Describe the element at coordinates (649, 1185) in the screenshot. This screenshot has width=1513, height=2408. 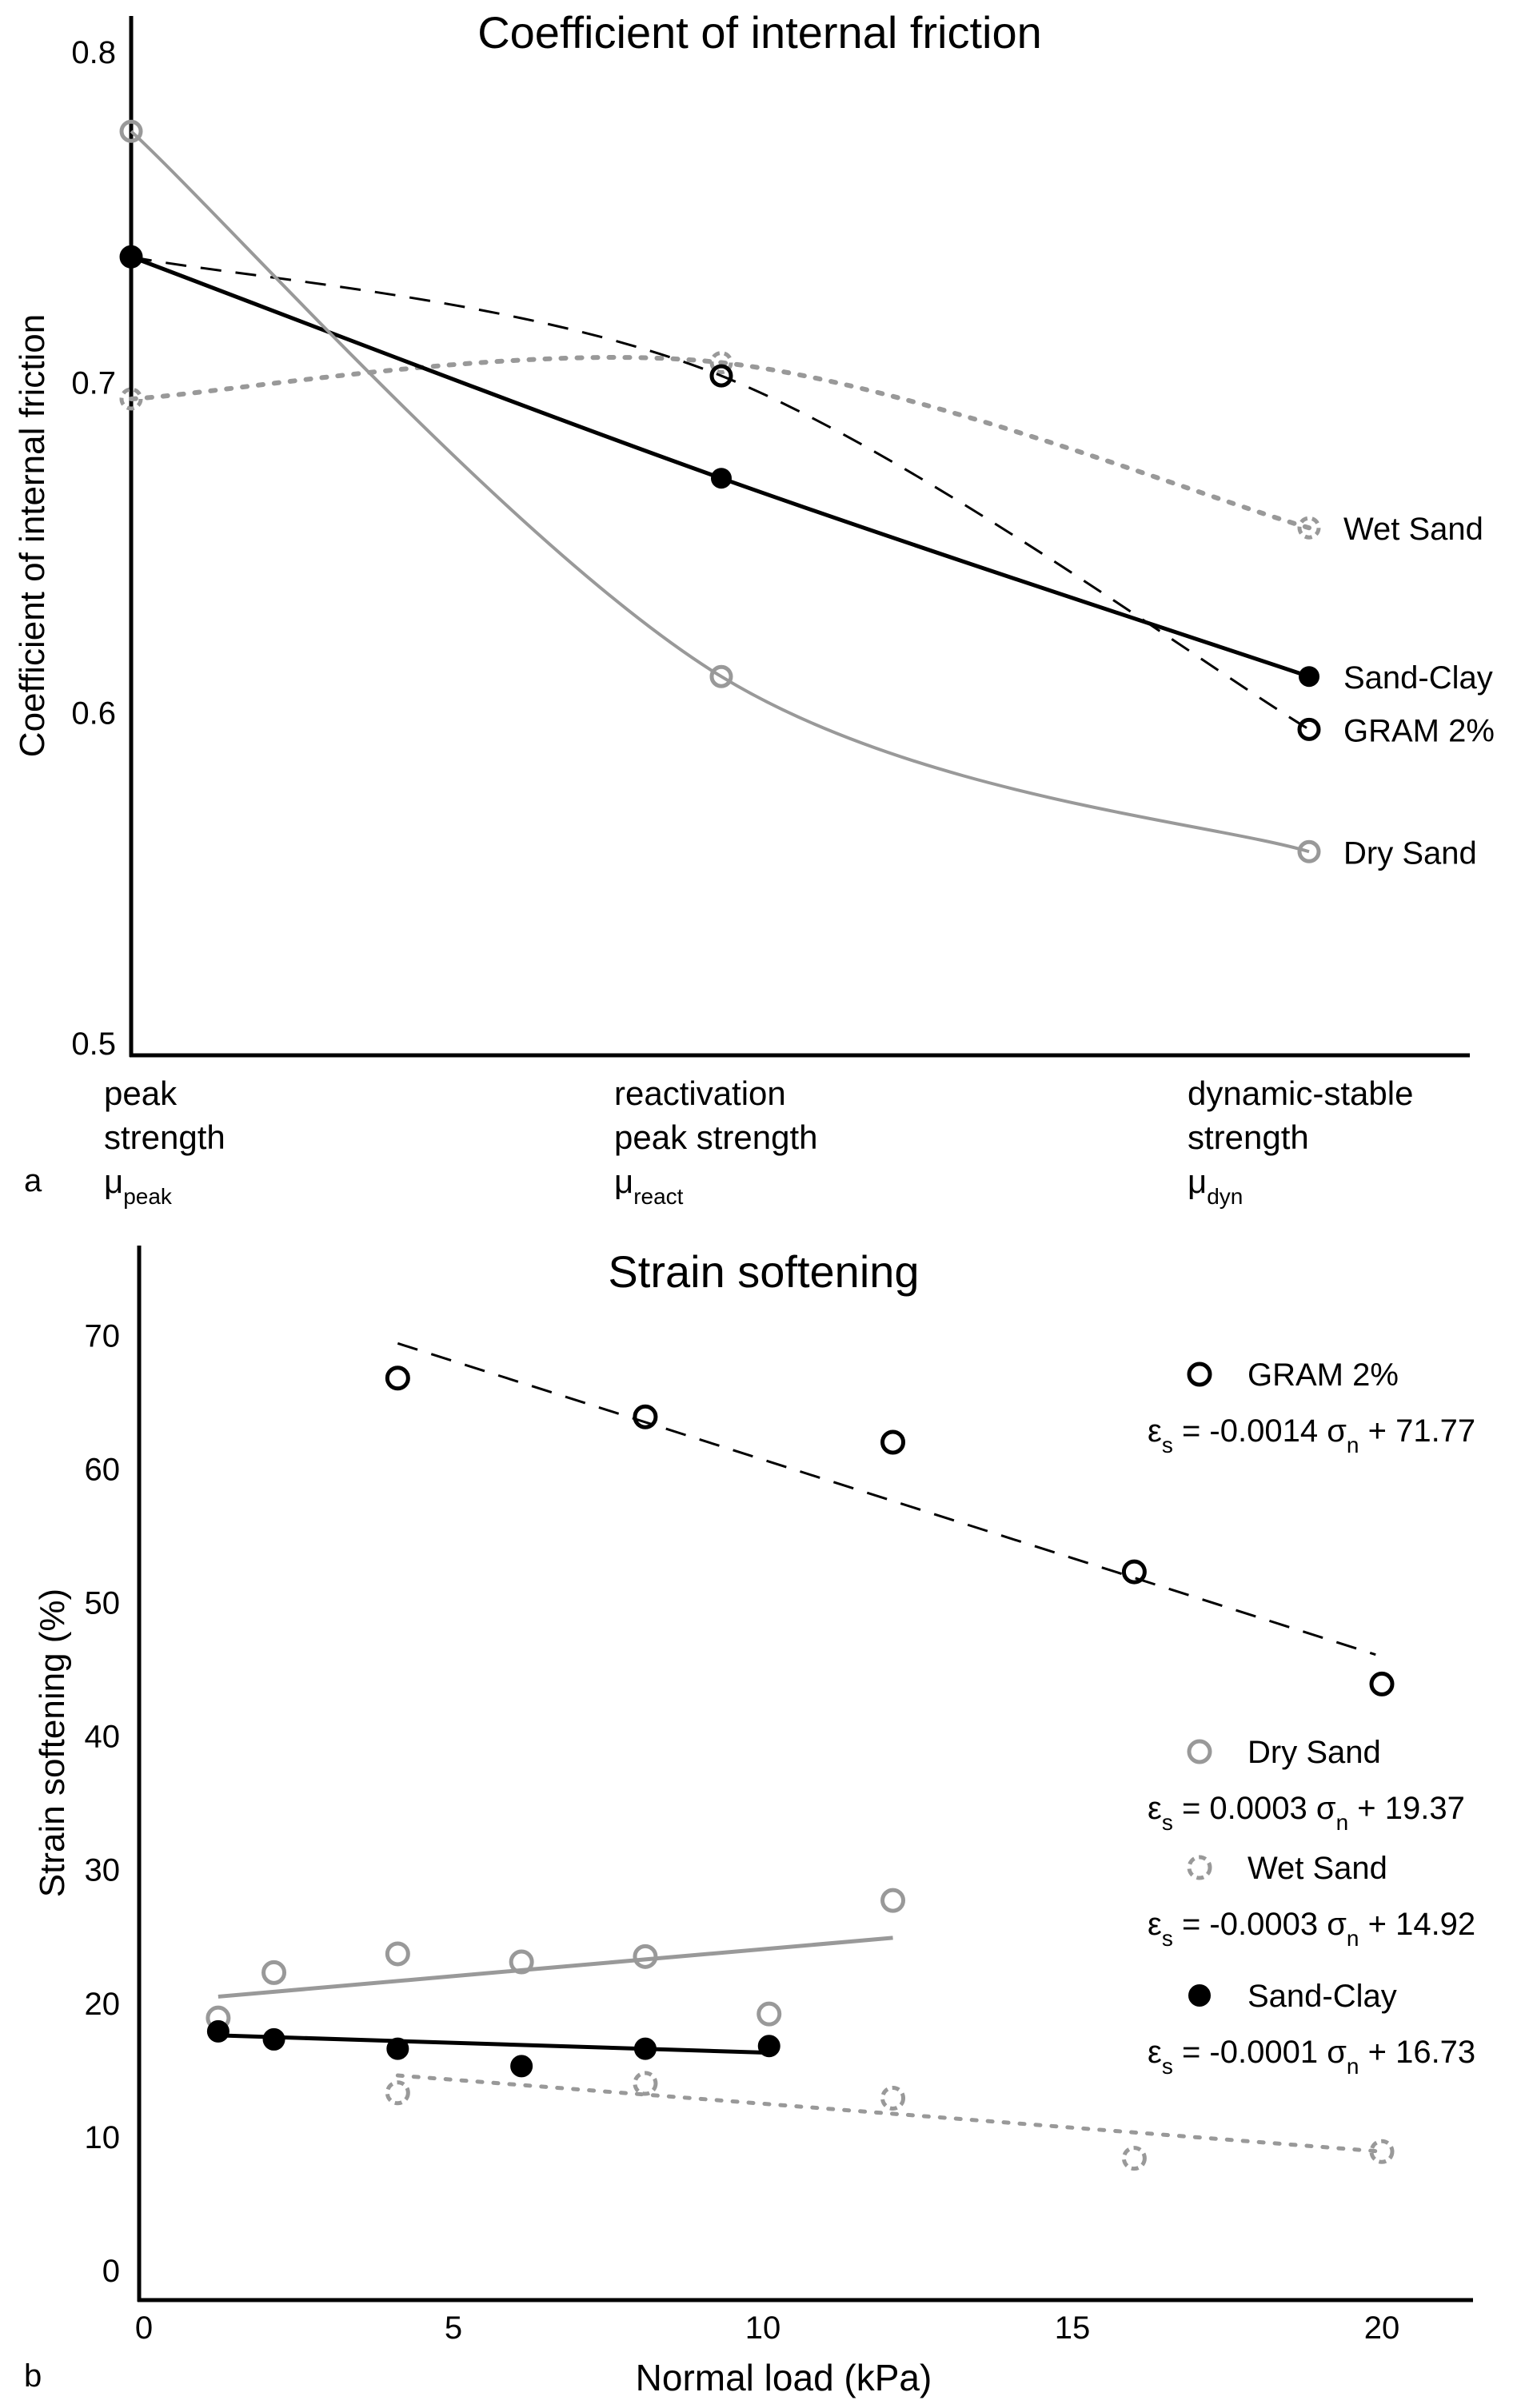
I see `panel-a-category-symbol: μreact` at that location.